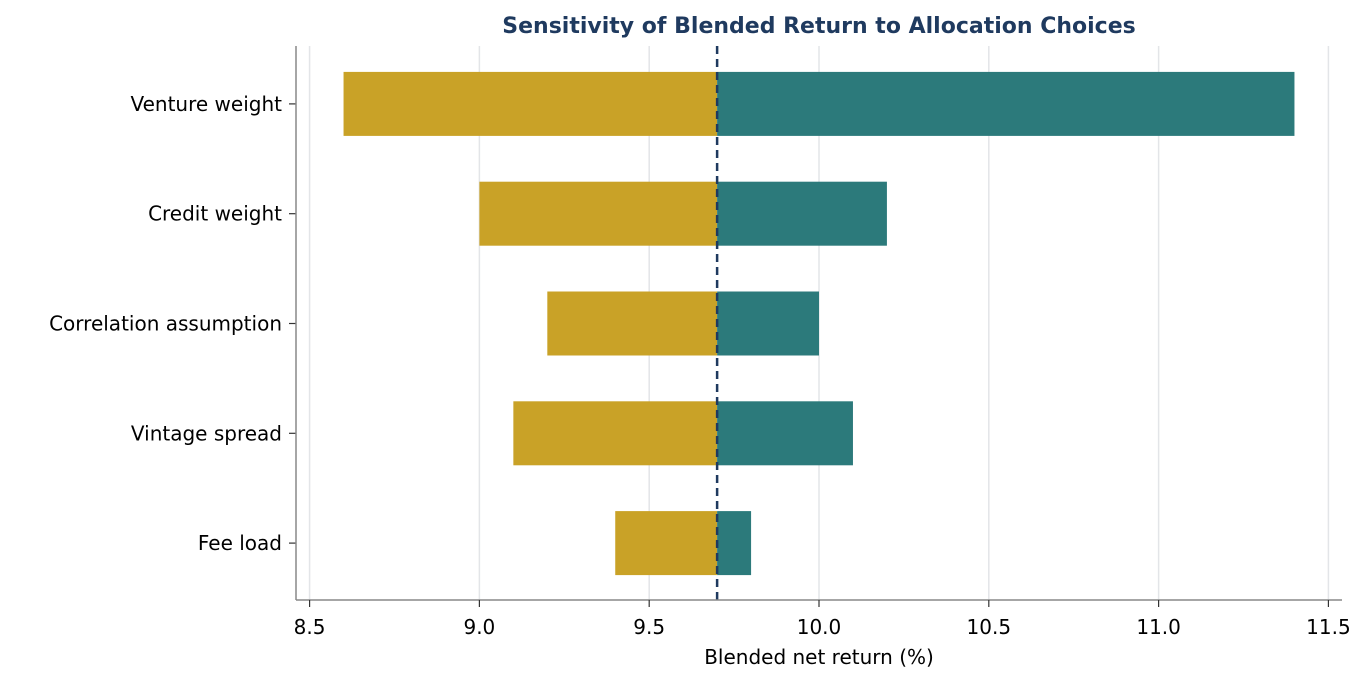 Image resolution: width=1369 pixels, height=684 pixels. Describe the element at coordinates (206, 433) in the screenshot. I see `y-tick-label: Vintage spread` at that location.